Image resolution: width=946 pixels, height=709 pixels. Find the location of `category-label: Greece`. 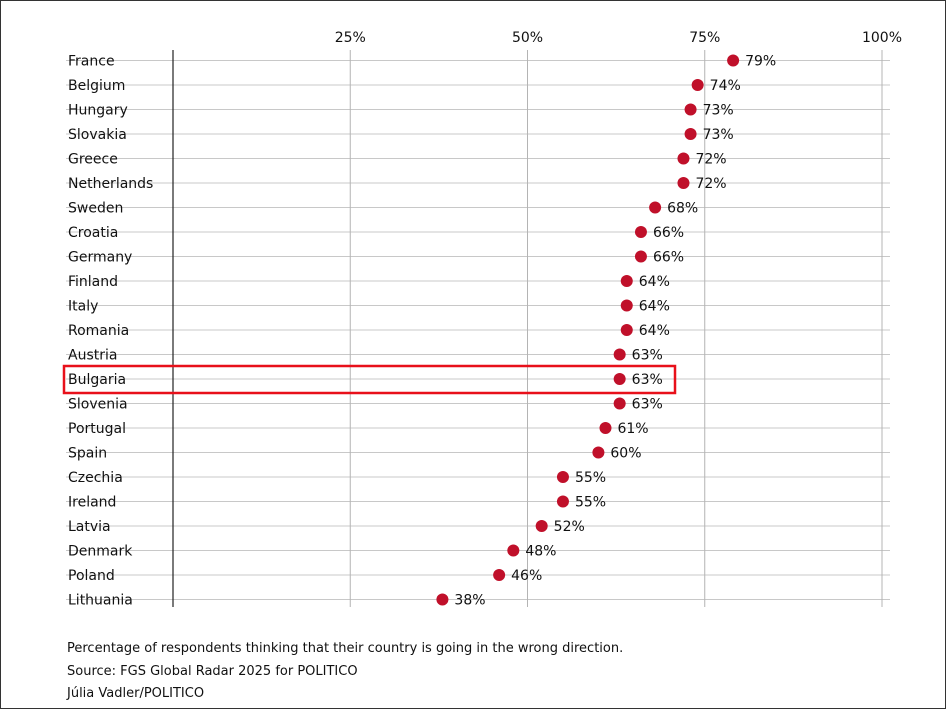

category-label: Greece is located at coordinates (93, 160).